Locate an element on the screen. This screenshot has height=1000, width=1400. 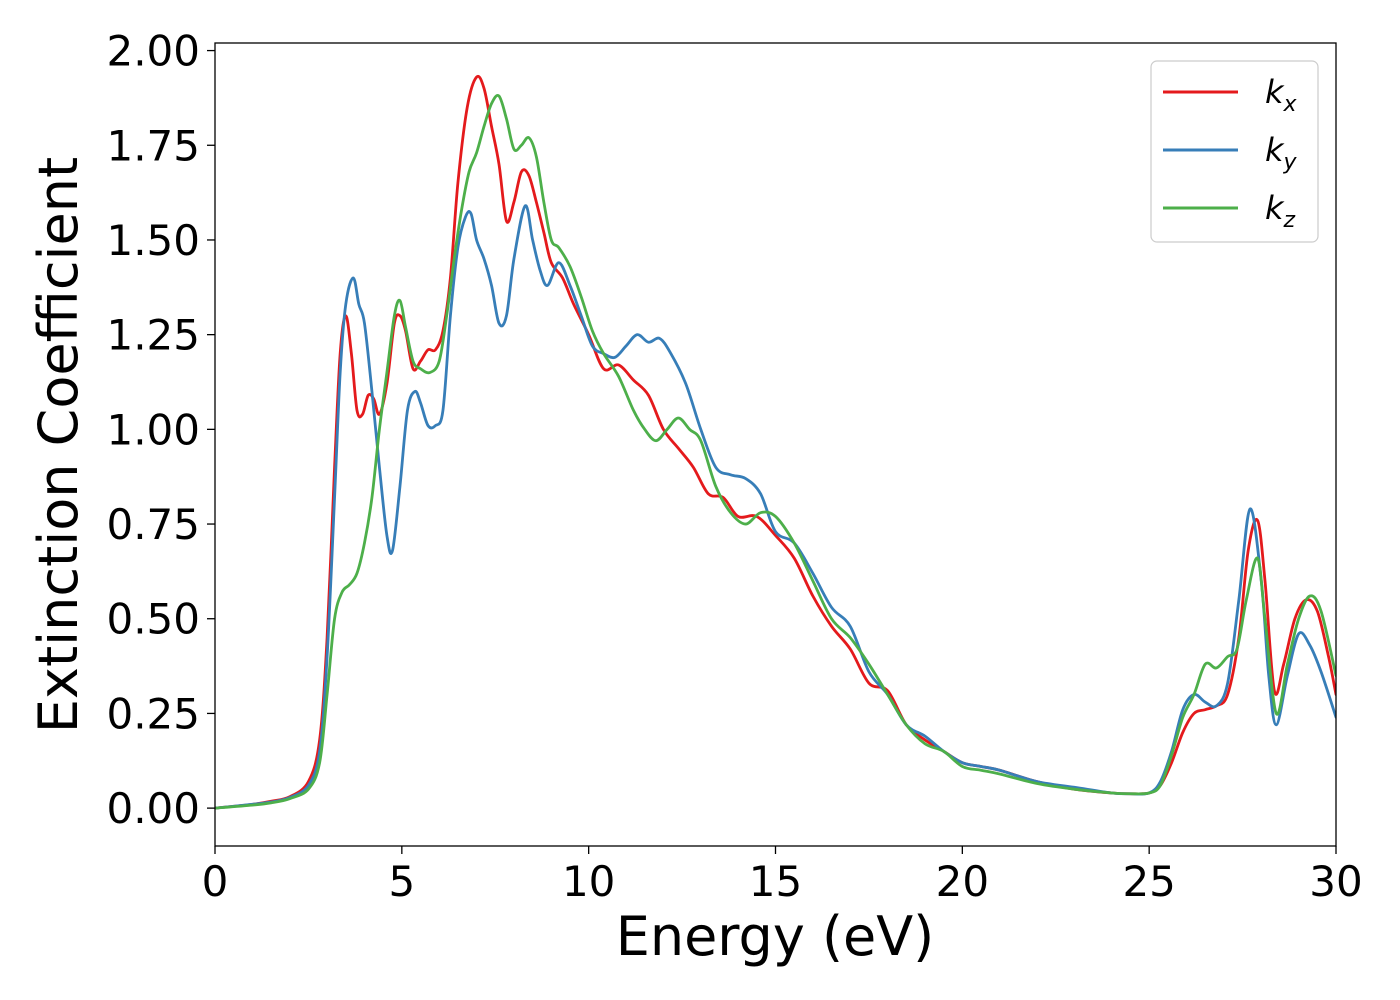
y-axis-ticks: 0.00 0.25 0.50 0.75 1.00 1.25 1.50 1.75 2.00 is located at coordinates (160, 430).